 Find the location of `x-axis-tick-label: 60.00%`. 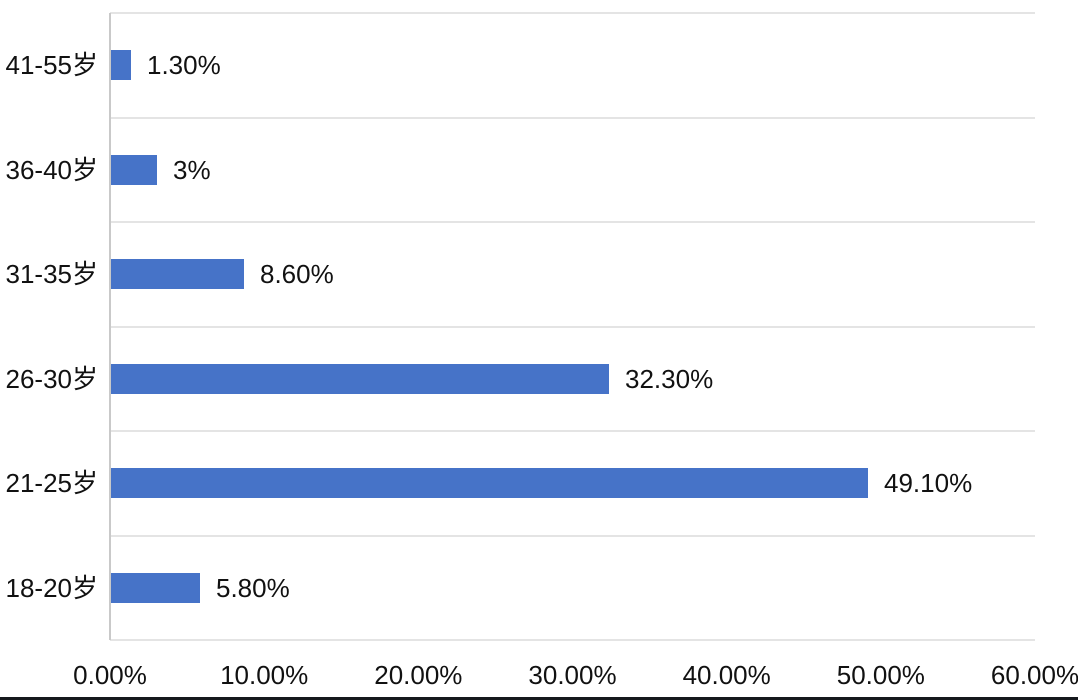

x-axis-tick-label: 60.00% is located at coordinates (1034, 675).